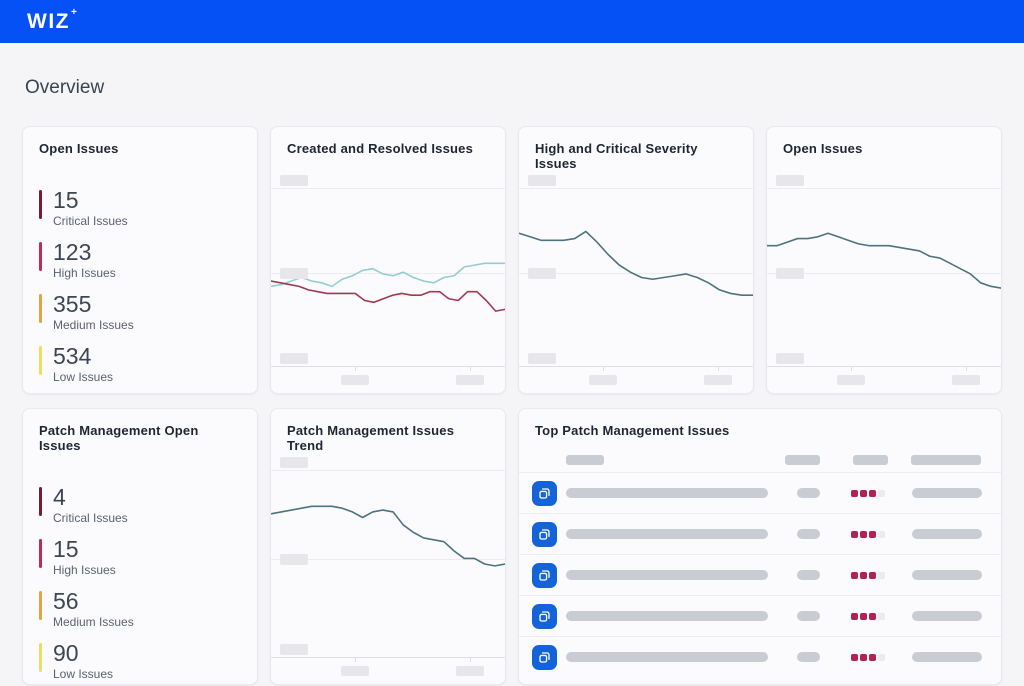 This screenshot has width=1024, height=686. What do you see at coordinates (140, 207) in the screenshot?
I see `severity-item-critical: 15 Critical Issues` at bounding box center [140, 207].